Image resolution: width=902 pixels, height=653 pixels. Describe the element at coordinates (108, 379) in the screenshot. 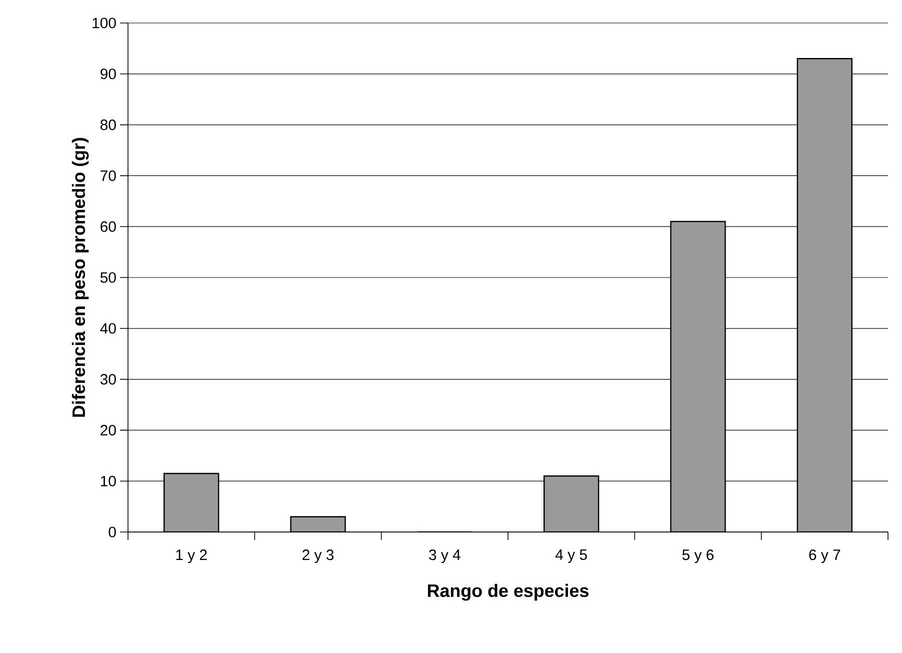

I see `y-tick-label: 30` at that location.